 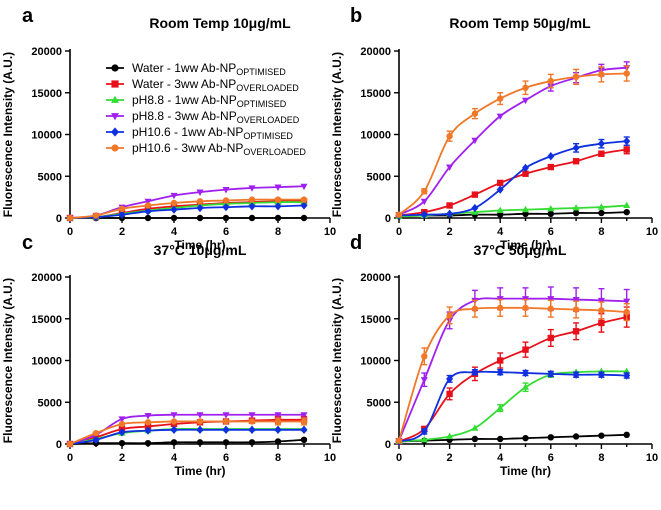 I want to click on panel-title: Room Temp 50μg/mL, so click(x=520, y=23).